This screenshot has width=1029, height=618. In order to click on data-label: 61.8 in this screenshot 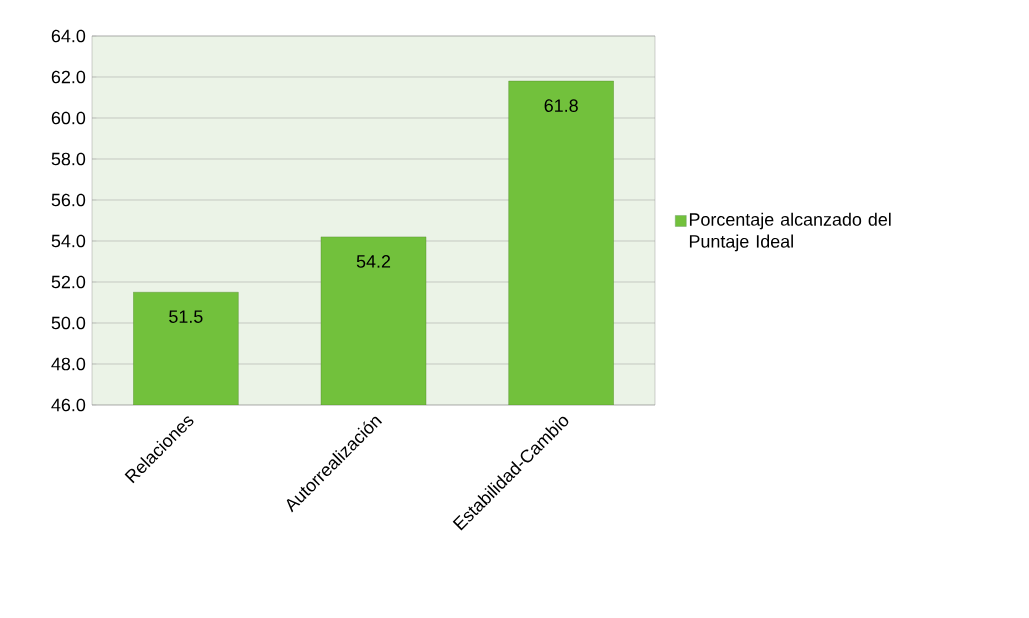, I will do `click(561, 105)`.